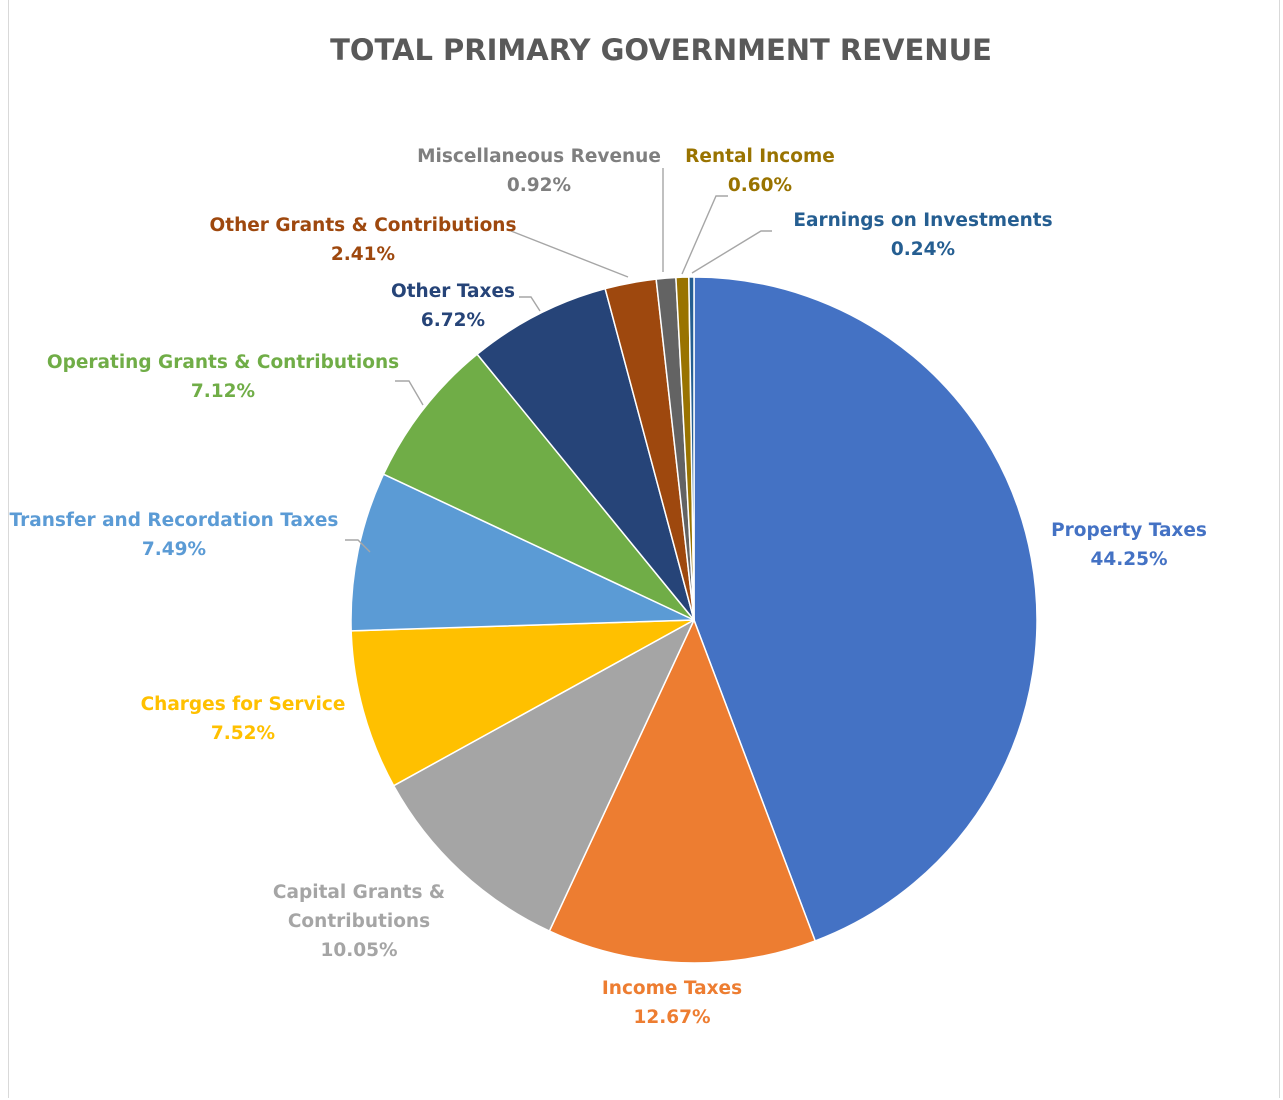 The width and height of the screenshot is (1283, 1100). What do you see at coordinates (539, 185) in the screenshot?
I see `slice-percent: 0.92%` at bounding box center [539, 185].